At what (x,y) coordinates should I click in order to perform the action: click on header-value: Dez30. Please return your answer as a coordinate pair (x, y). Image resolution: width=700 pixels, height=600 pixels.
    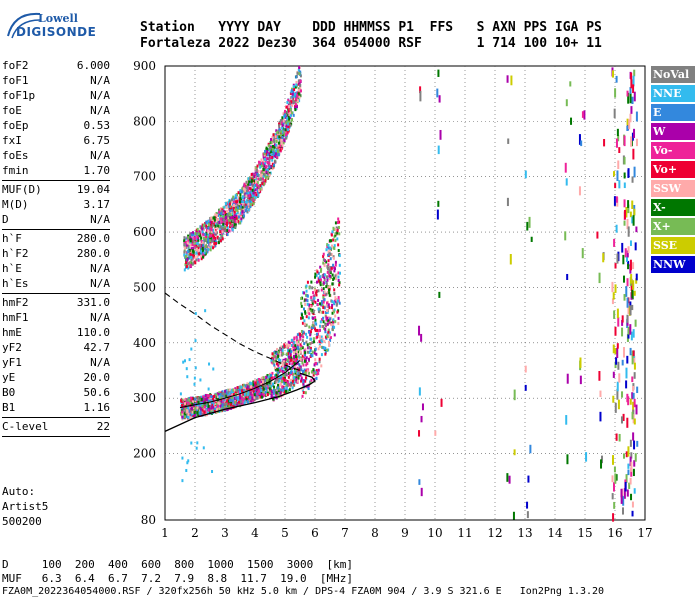
    Looking at the image, I should click on (285, 43).